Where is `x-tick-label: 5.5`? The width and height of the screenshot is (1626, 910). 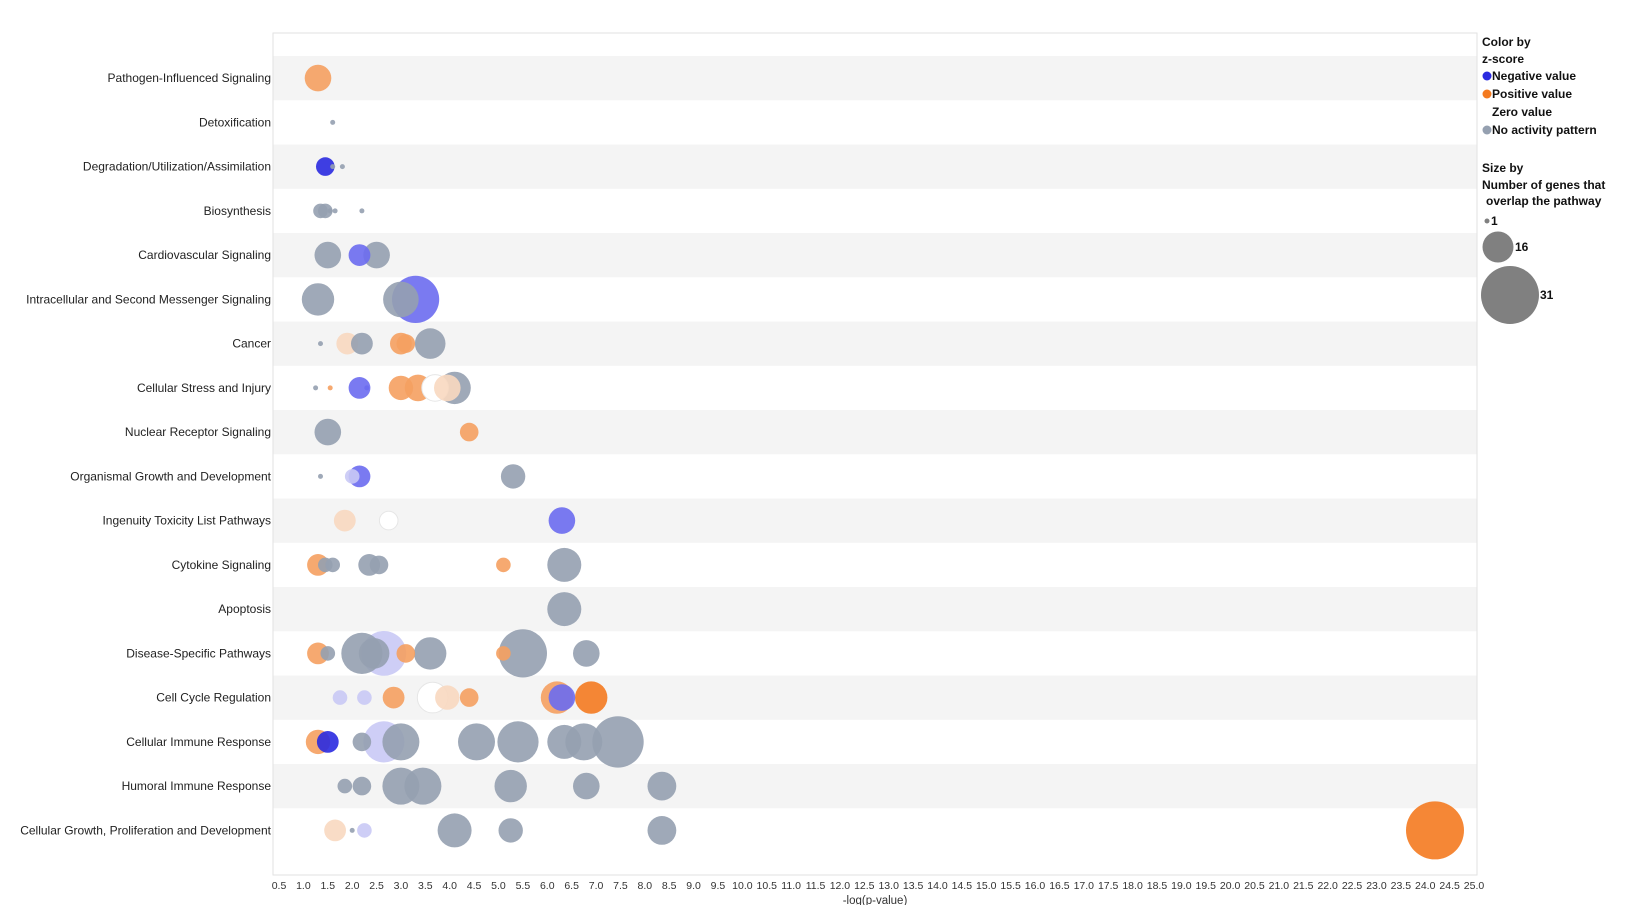
x-tick-label: 5.5 is located at coordinates (523, 886).